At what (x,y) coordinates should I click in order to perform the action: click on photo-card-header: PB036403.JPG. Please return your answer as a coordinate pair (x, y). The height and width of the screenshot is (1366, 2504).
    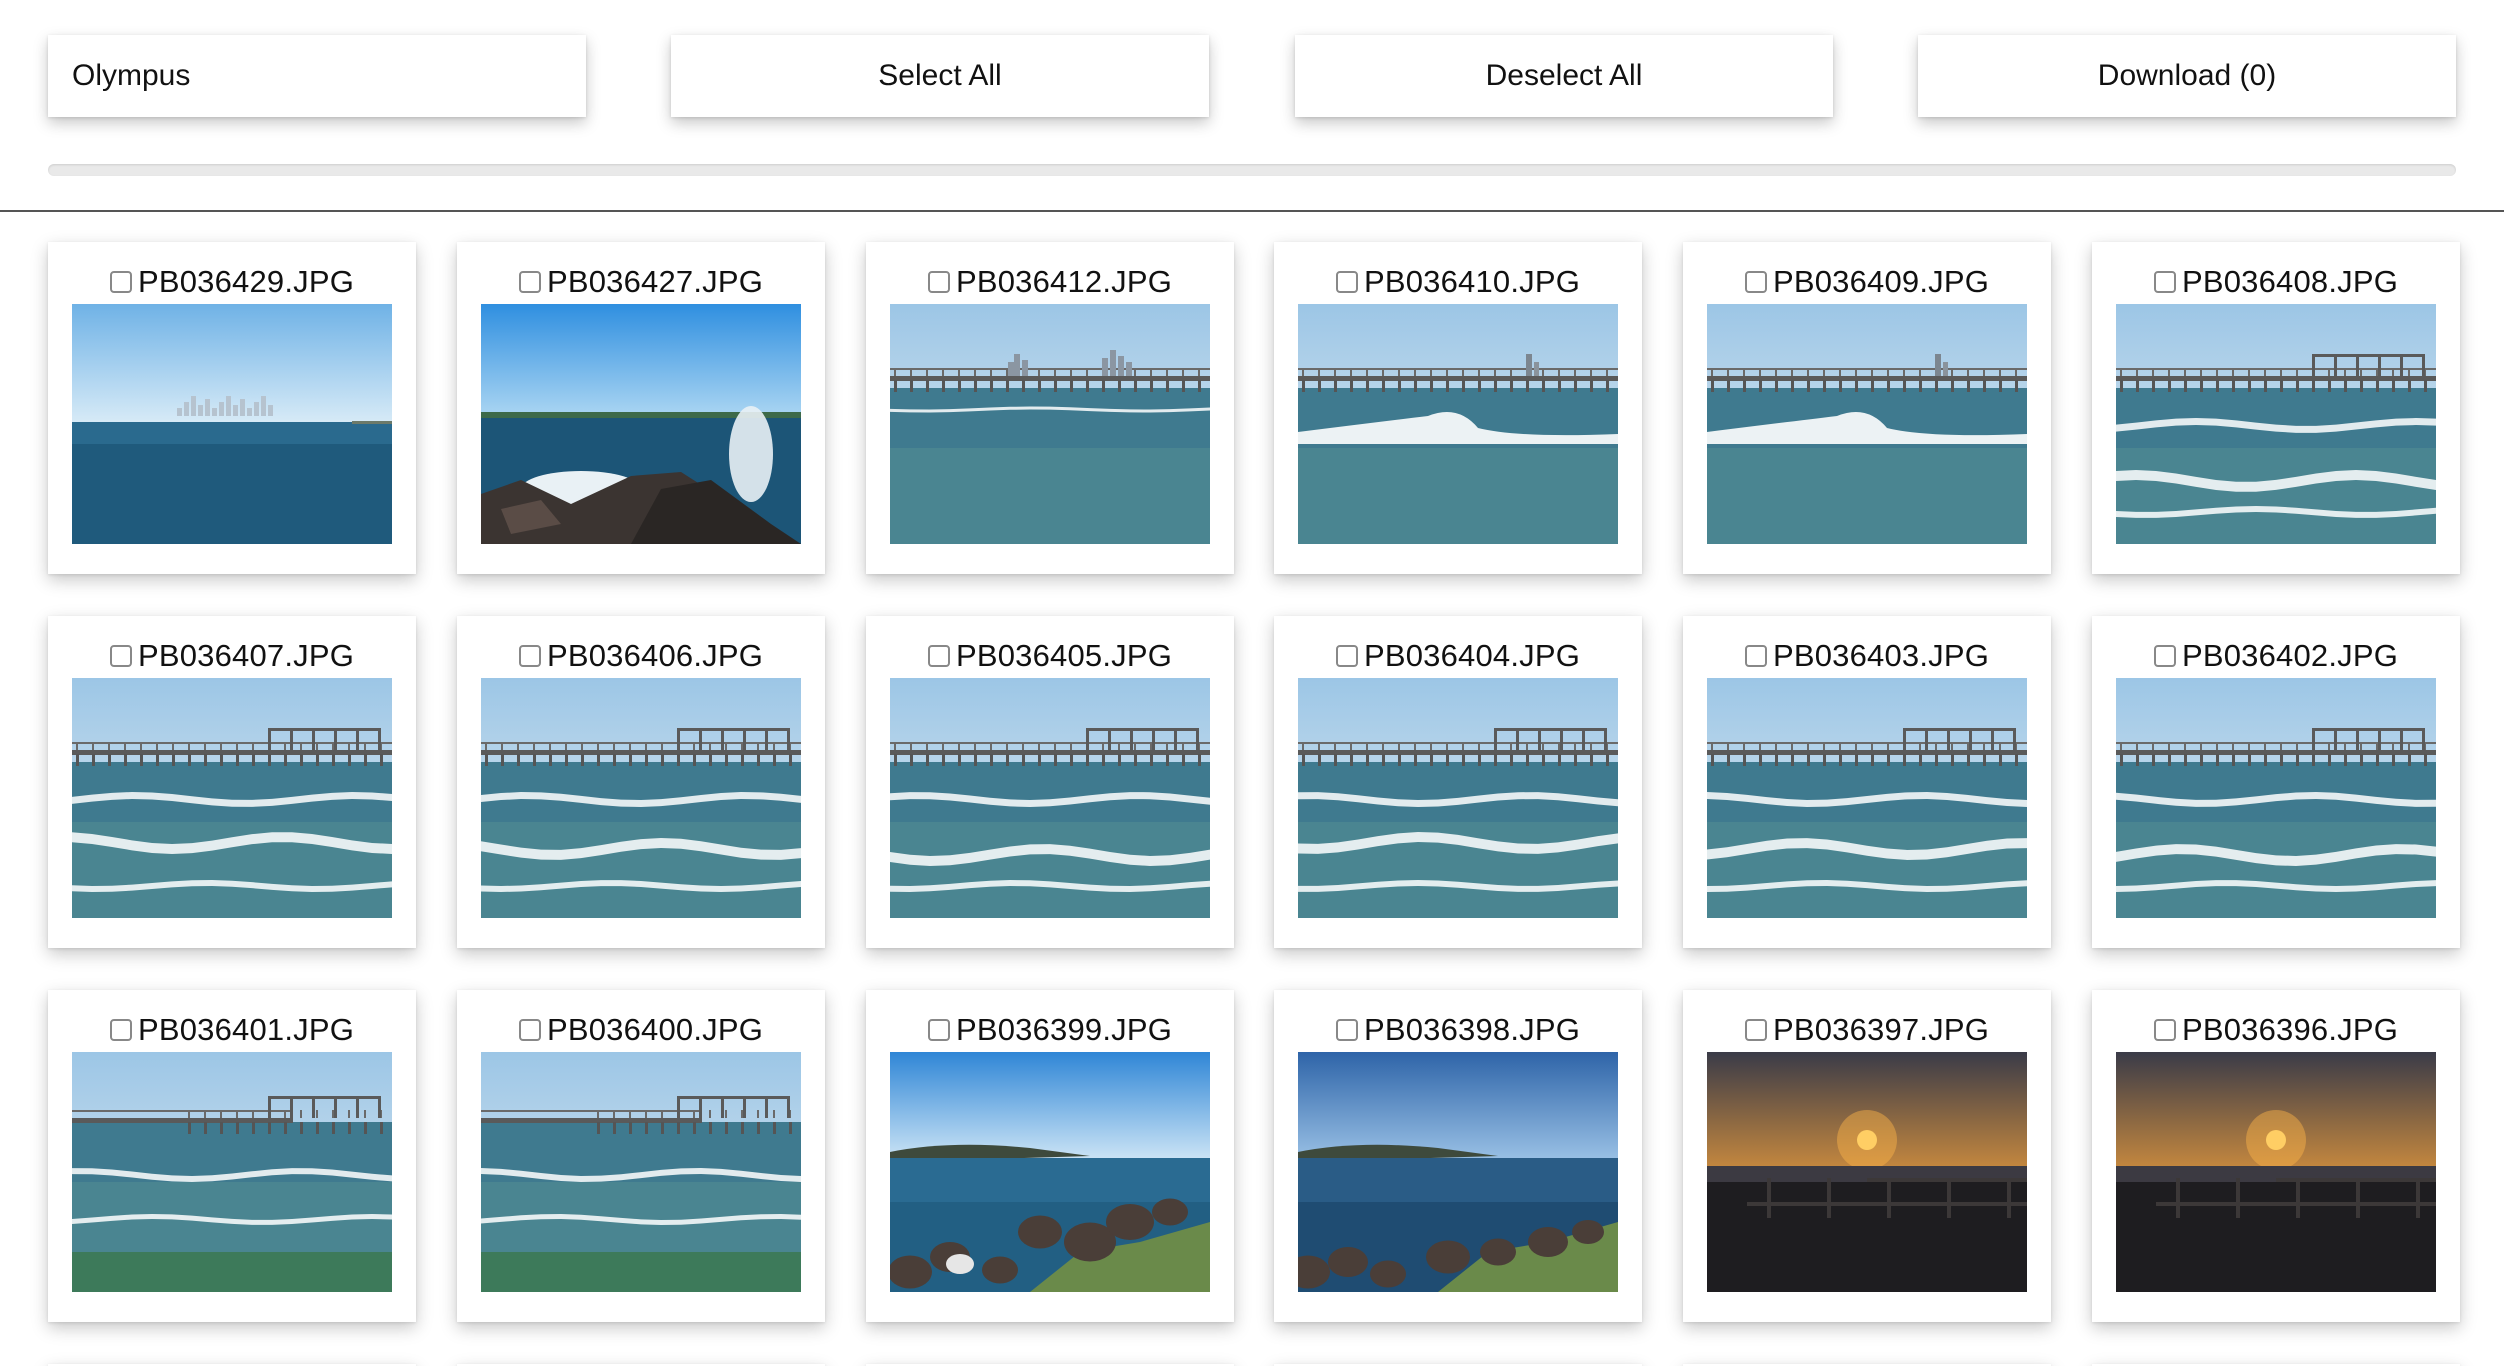
    Looking at the image, I should click on (1867, 656).